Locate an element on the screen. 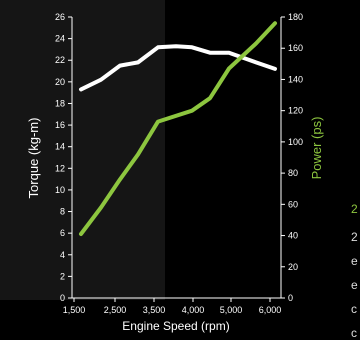  y-left-tick-label: 8 is located at coordinates (62, 212).